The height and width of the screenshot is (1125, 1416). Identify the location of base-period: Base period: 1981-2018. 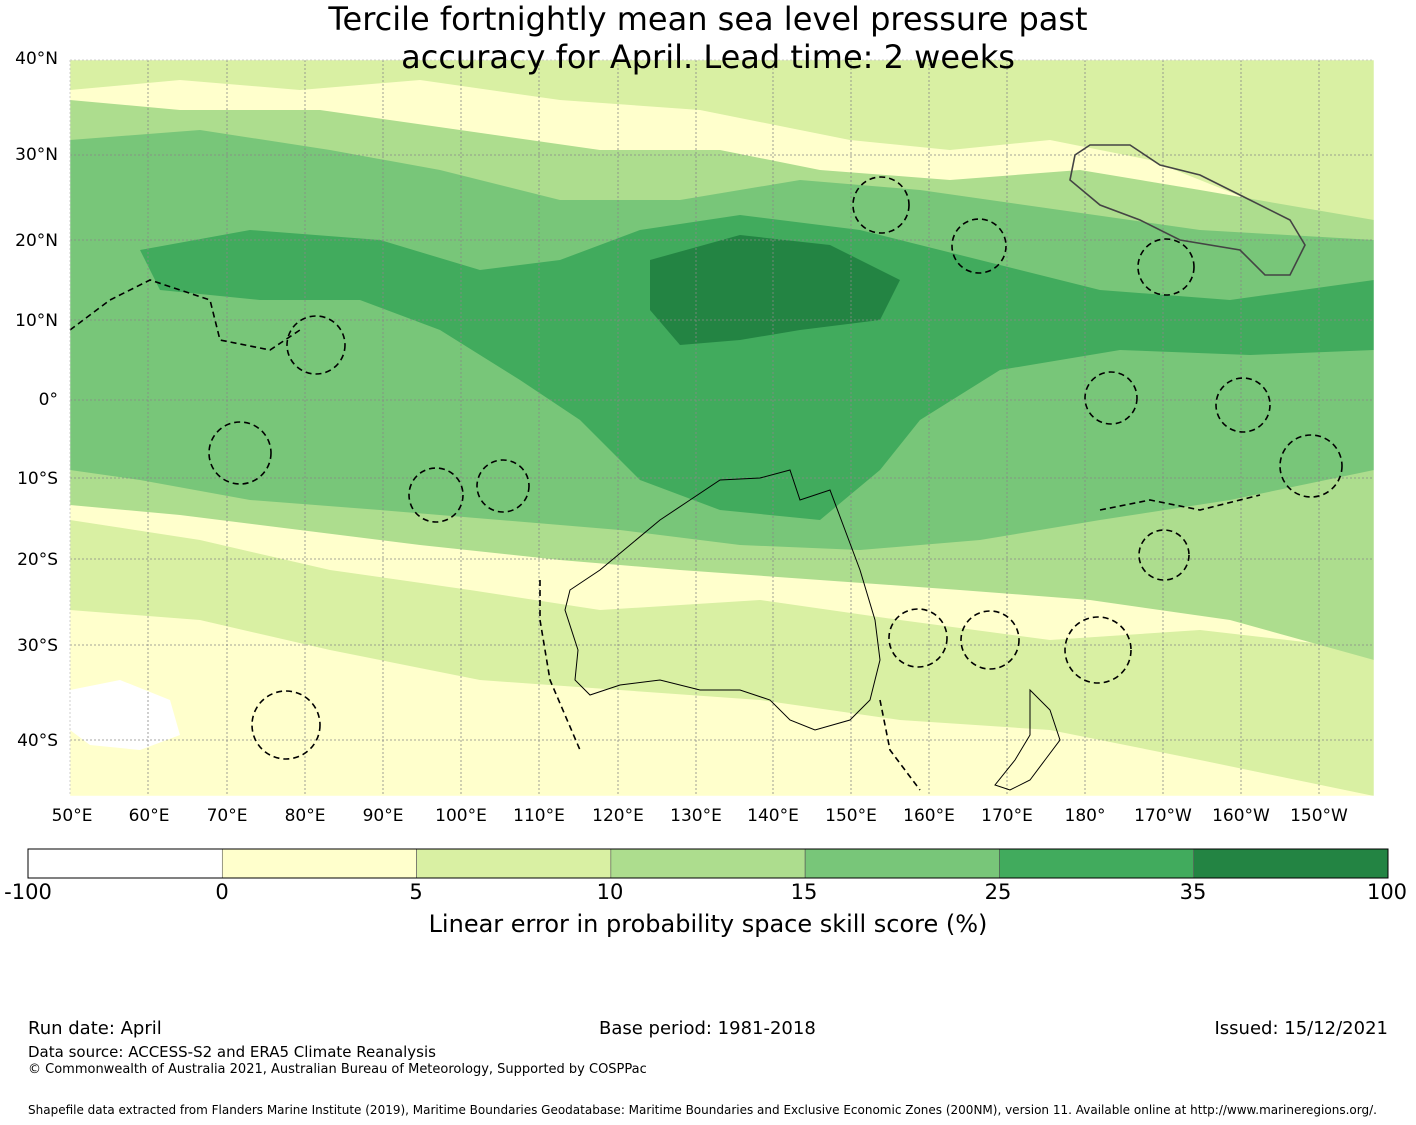
(707, 1028).